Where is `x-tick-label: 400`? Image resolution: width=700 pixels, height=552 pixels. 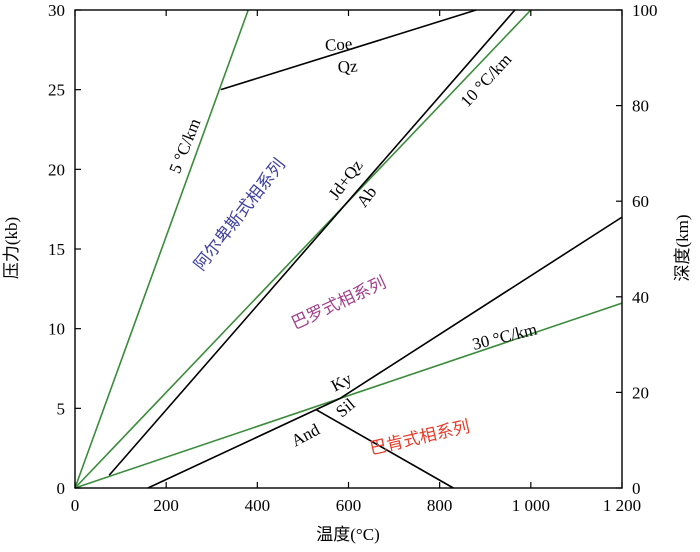
x-tick-label: 400 is located at coordinates (258, 505).